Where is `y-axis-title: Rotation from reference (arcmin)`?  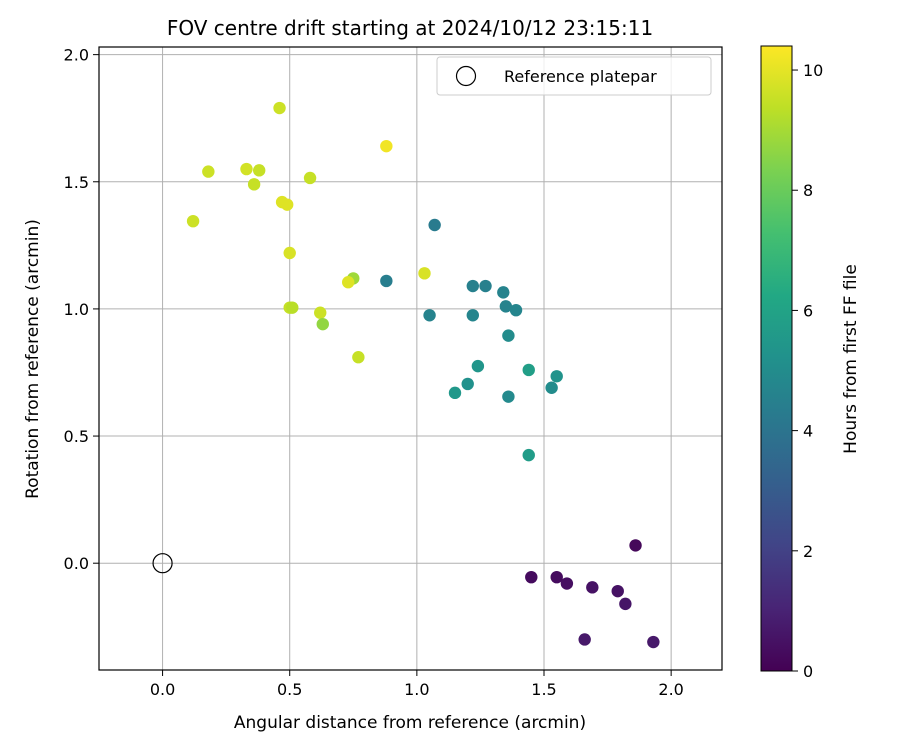 y-axis-title: Rotation from reference (arcmin) is located at coordinates (33, 359).